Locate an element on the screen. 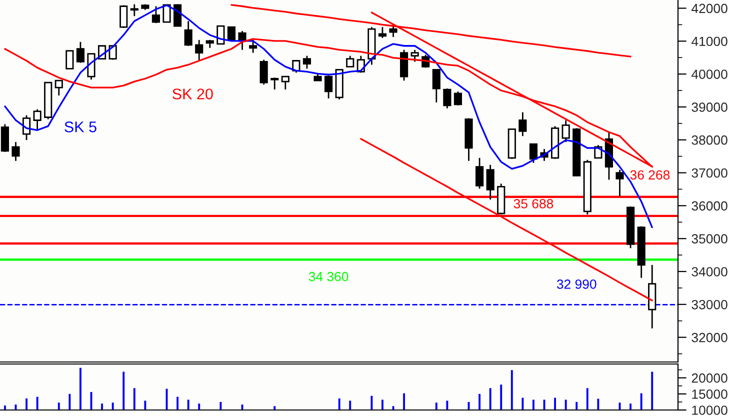 The image size is (740, 416). y-tick-label: 36000 is located at coordinates (710, 206).